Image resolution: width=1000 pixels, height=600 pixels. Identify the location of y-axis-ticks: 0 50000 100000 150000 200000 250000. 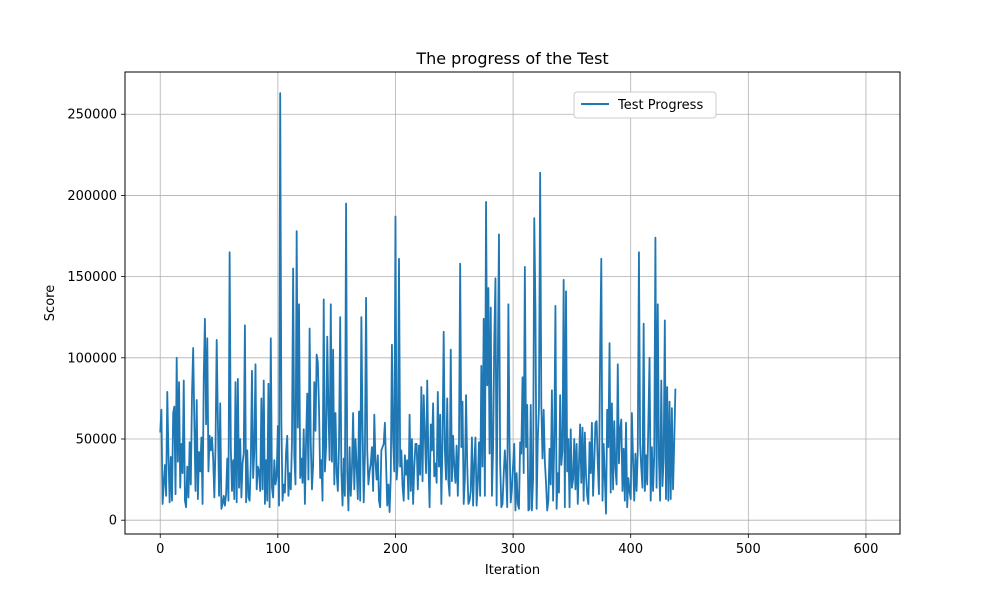
(96, 318).